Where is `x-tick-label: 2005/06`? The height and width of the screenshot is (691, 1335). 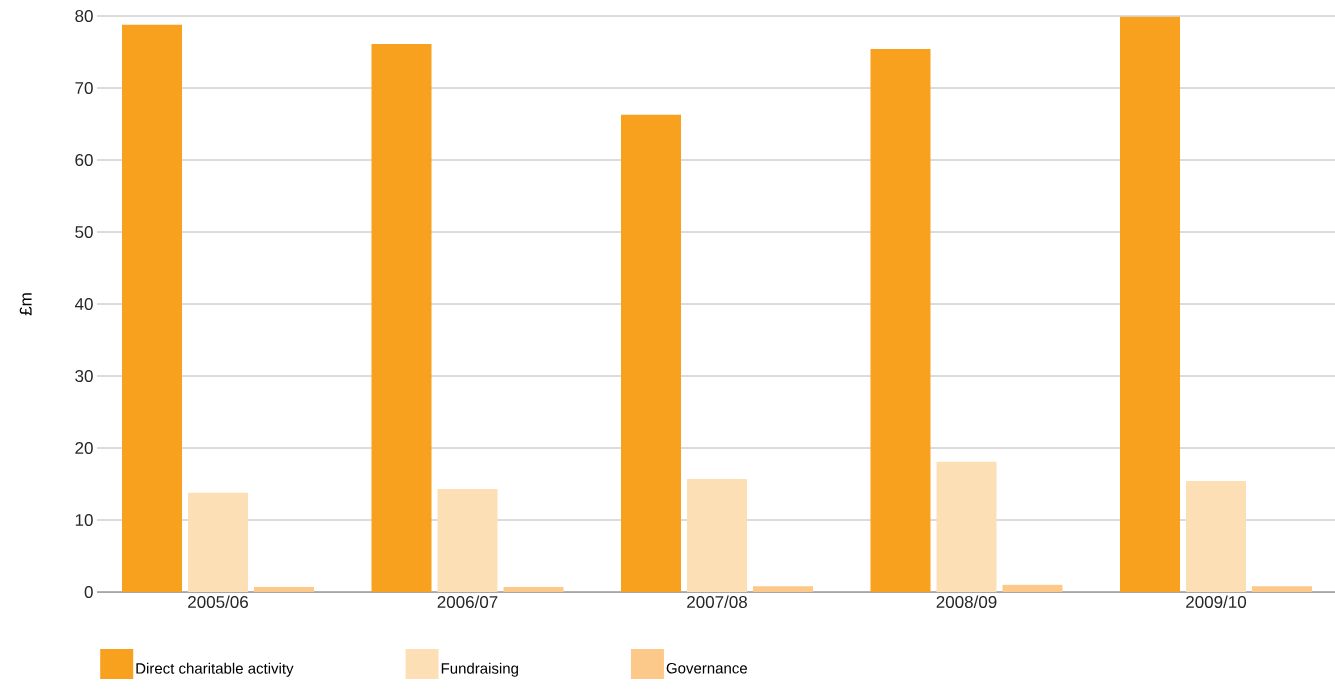
x-tick-label: 2005/06 is located at coordinates (218, 602).